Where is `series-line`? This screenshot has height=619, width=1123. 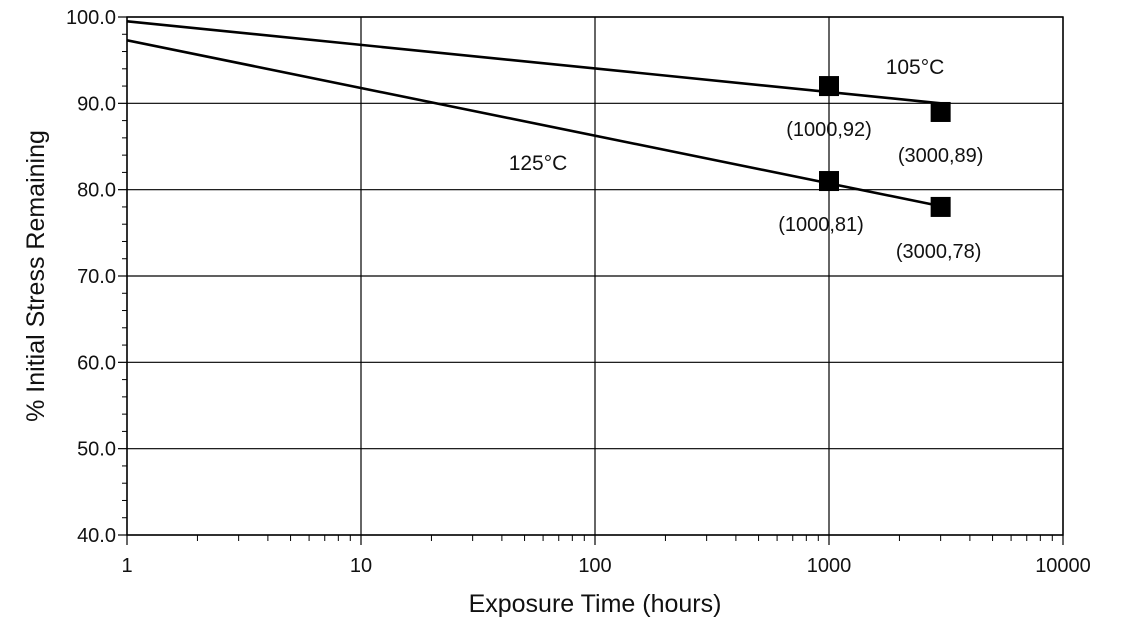 series-line is located at coordinates (533, 62).